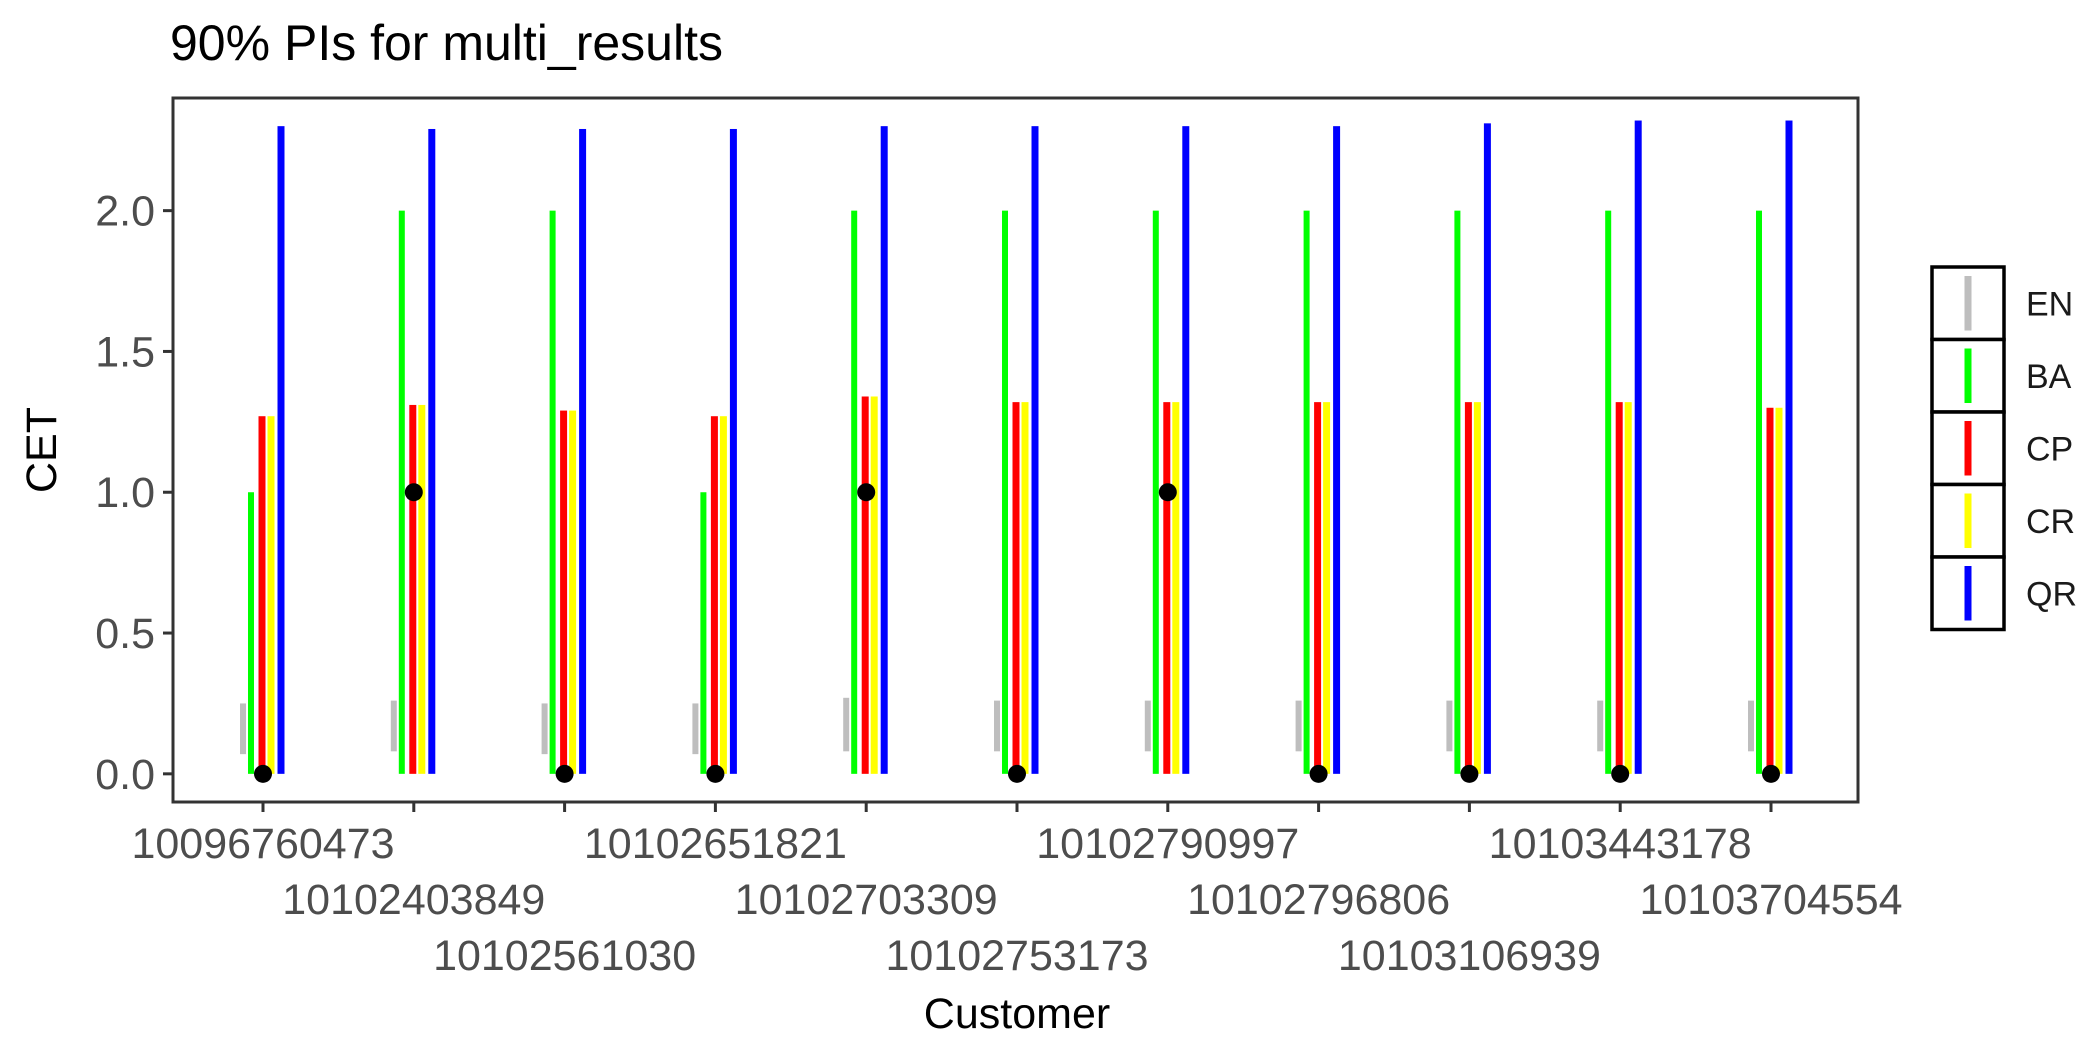 The image size is (2100, 1050). I want to click on x-tick-label: 10103443178, so click(1620, 844).